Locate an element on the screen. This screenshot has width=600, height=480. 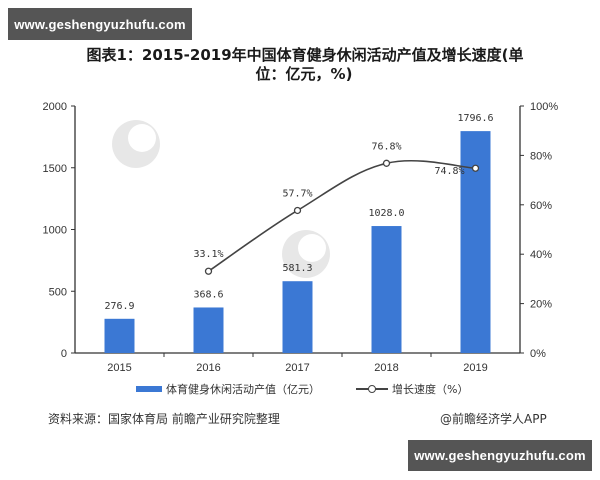
legend-label-growth: 增长速度（%） is located at coordinates (430, 389).